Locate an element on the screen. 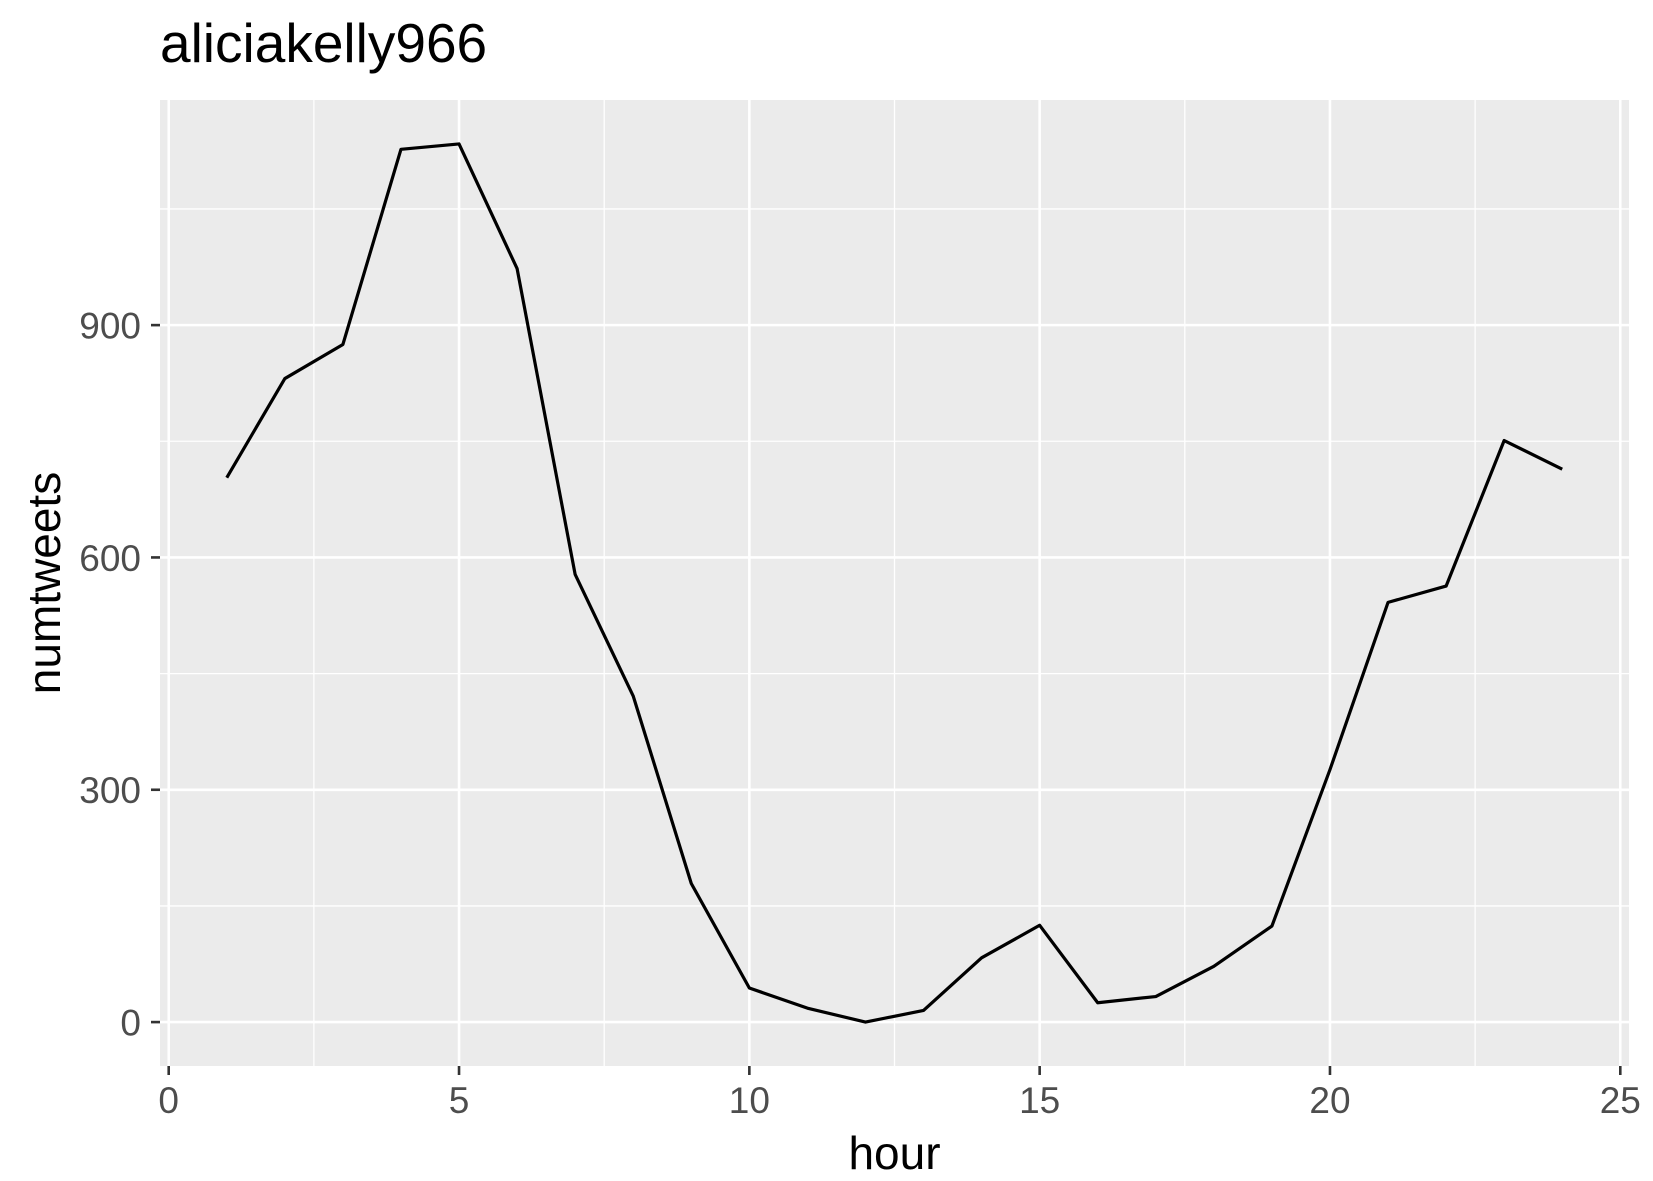 The image size is (1653, 1181). x-axis: 0 5 10 15 20 25 is located at coordinates (899, 1093).